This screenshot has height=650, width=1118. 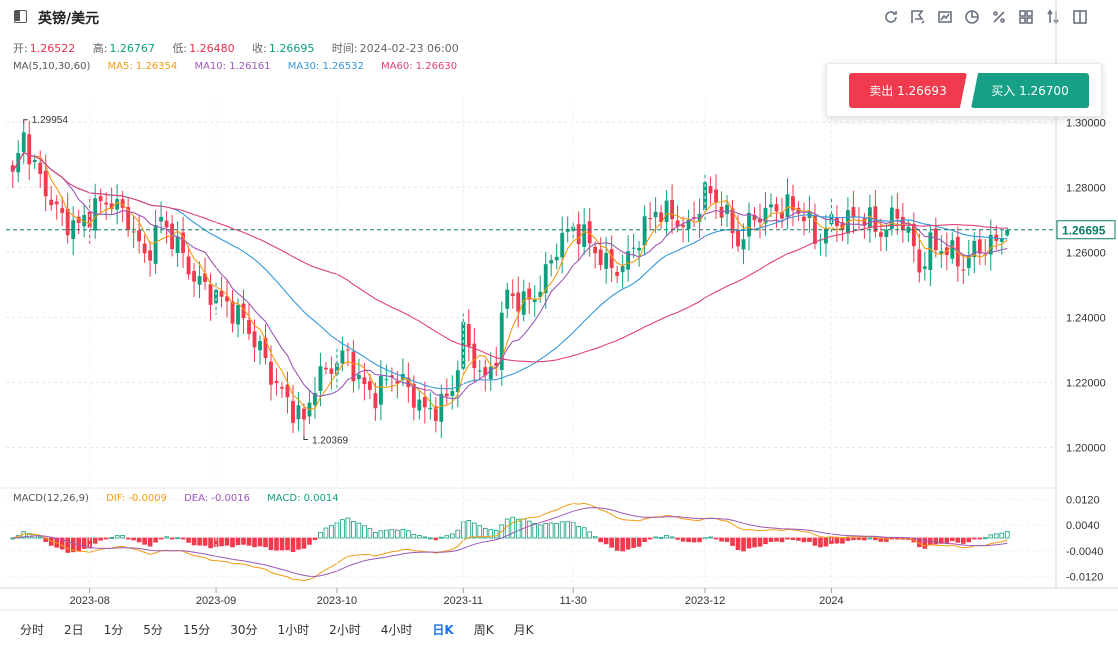 I want to click on current-price-tag, so click(x=1086, y=230).